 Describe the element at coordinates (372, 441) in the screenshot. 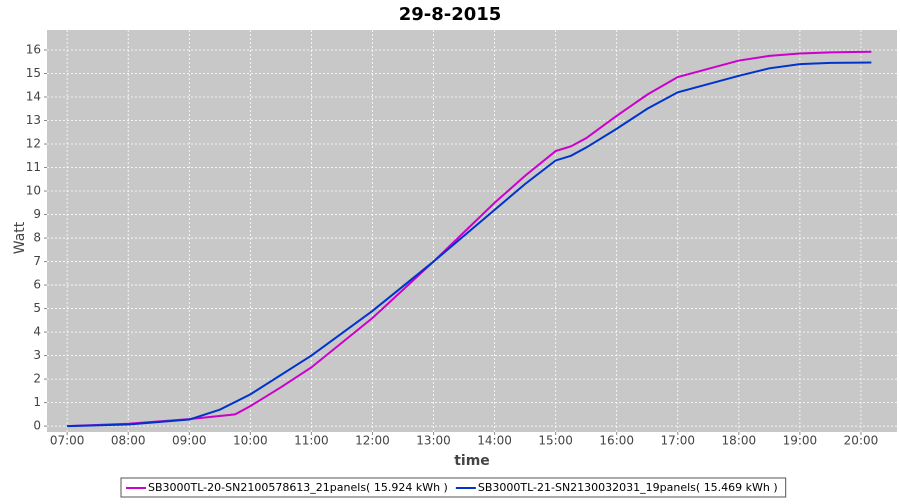

I see `x-tick-label: 12:00` at that location.